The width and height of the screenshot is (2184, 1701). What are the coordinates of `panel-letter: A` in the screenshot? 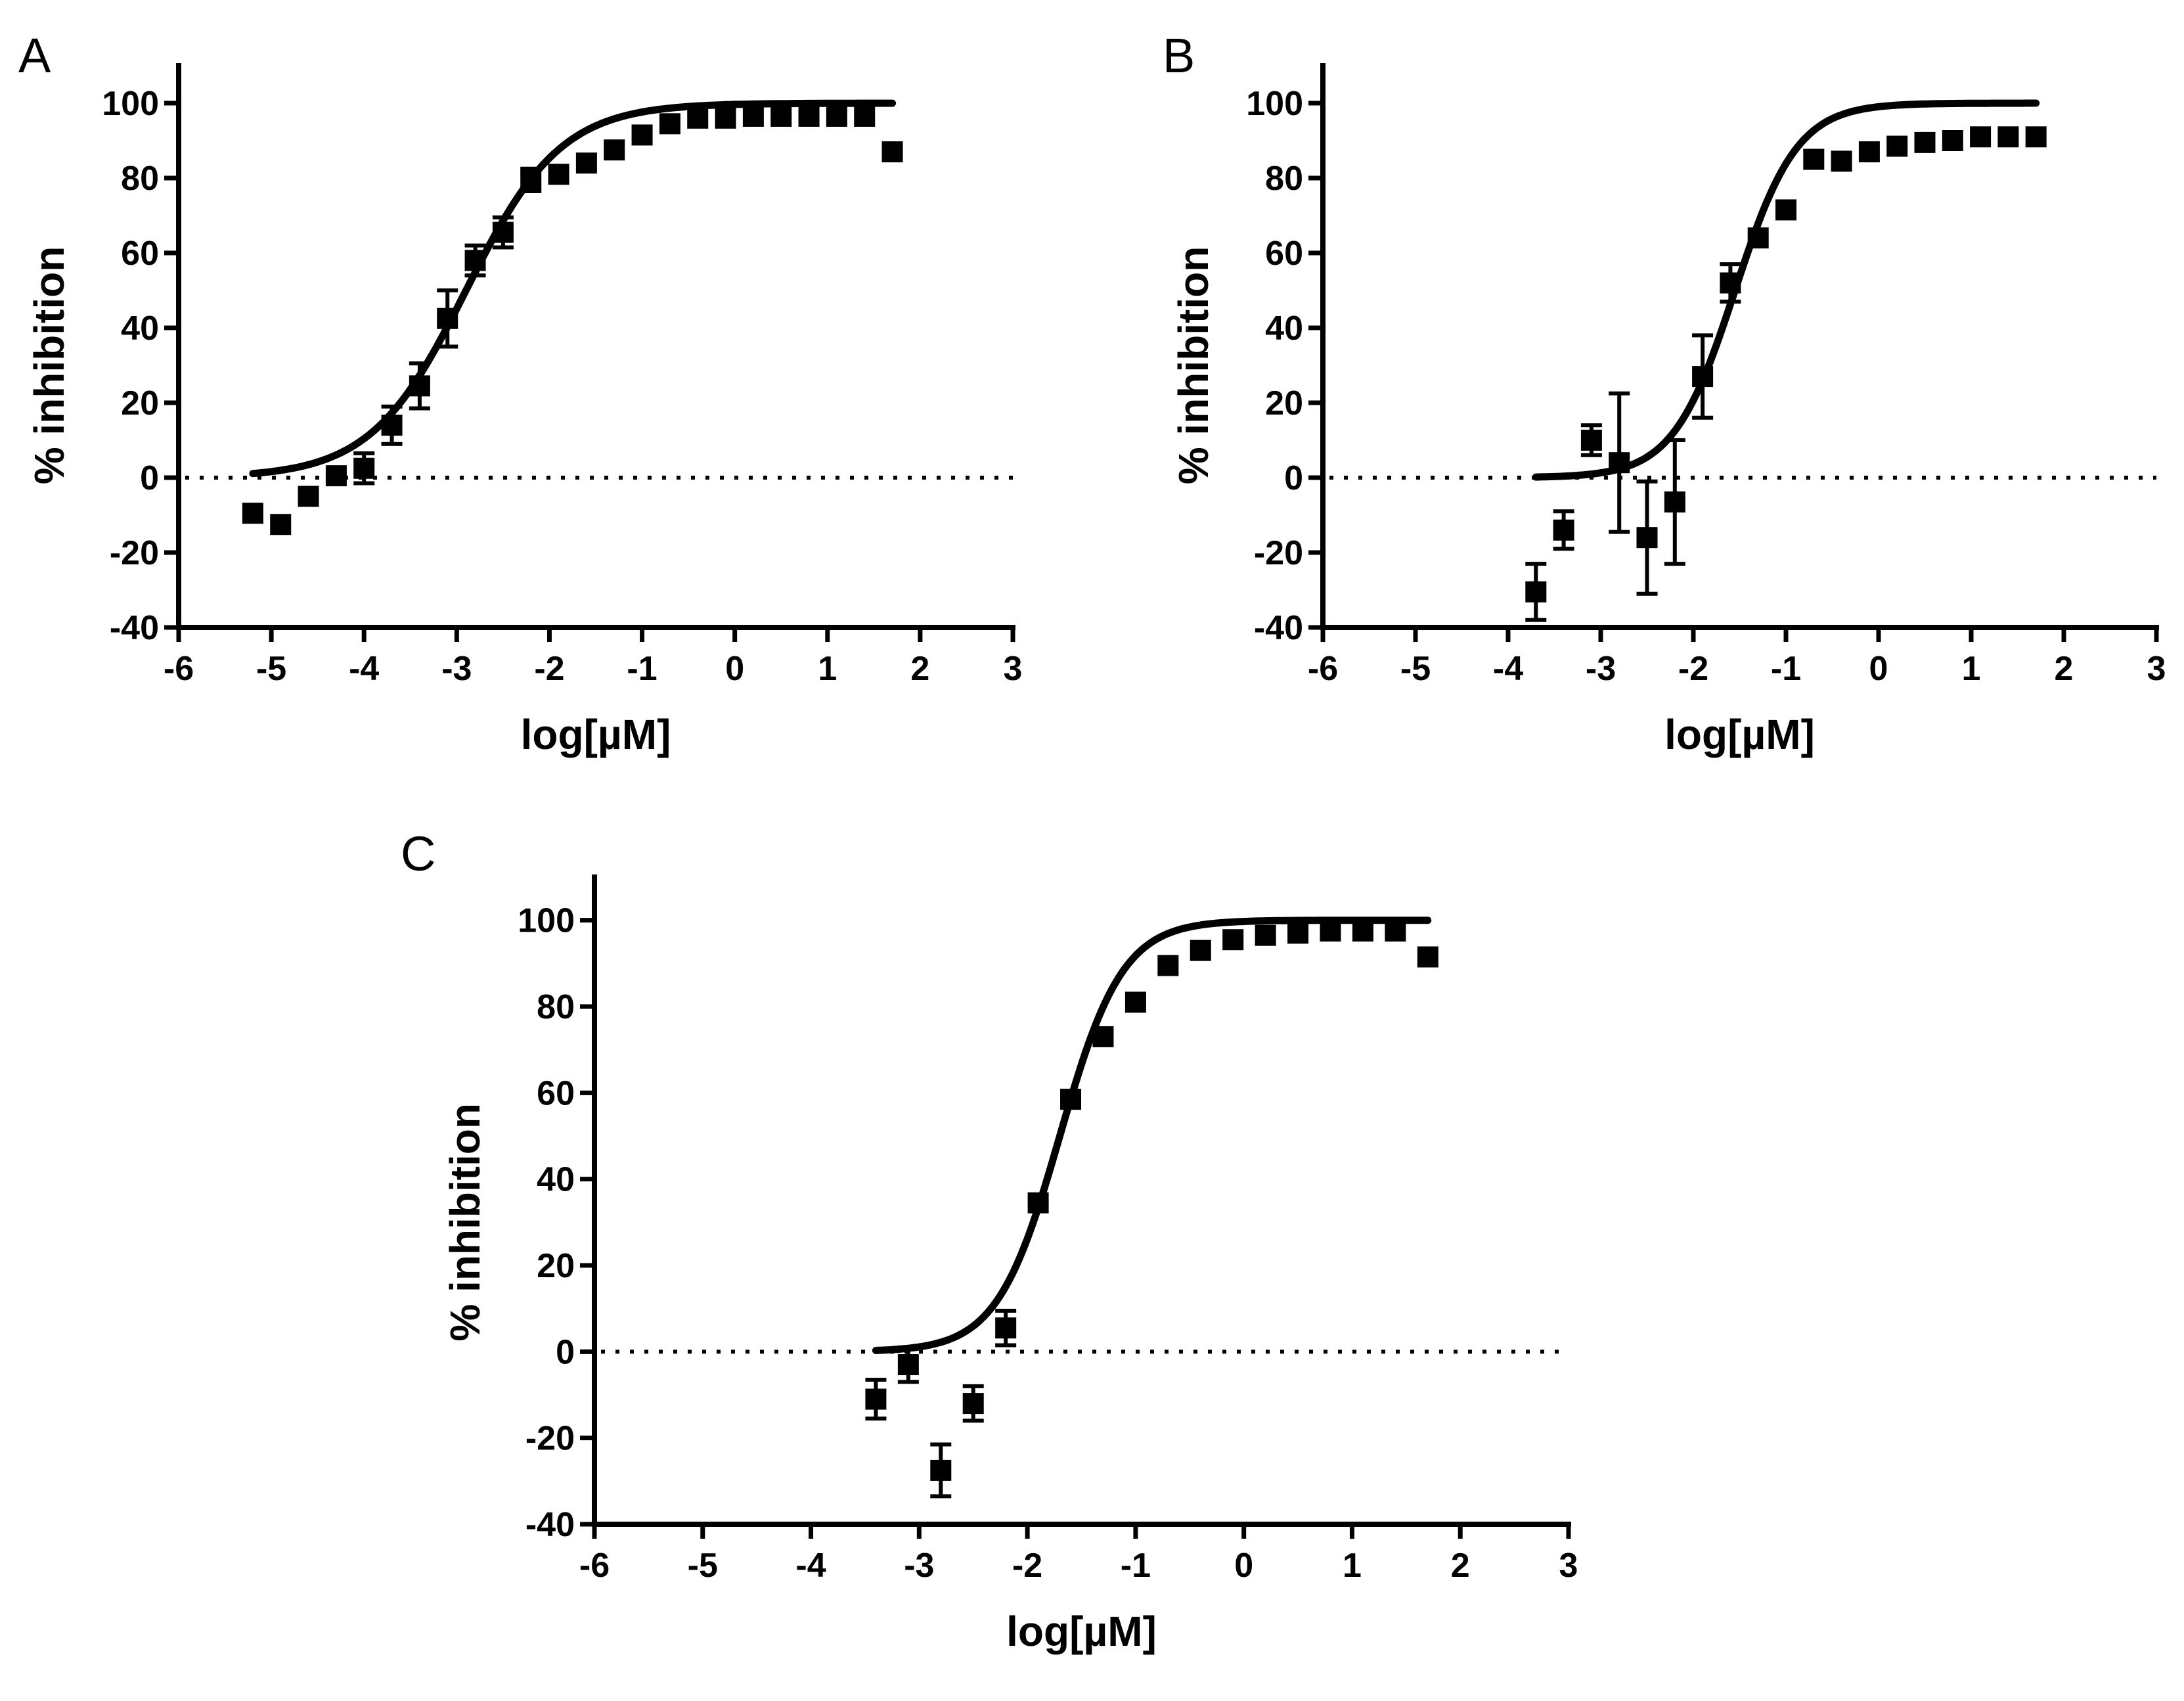 It's located at (34, 55).